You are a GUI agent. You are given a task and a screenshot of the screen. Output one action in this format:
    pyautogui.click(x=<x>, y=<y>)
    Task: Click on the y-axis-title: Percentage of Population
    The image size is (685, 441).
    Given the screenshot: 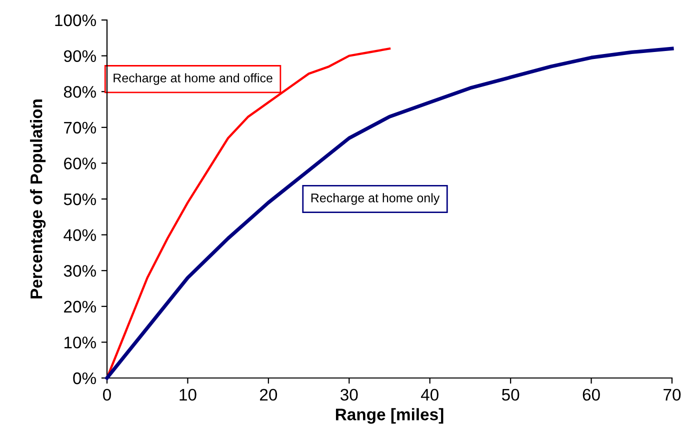 What is the action you would take?
    pyautogui.click(x=38, y=199)
    